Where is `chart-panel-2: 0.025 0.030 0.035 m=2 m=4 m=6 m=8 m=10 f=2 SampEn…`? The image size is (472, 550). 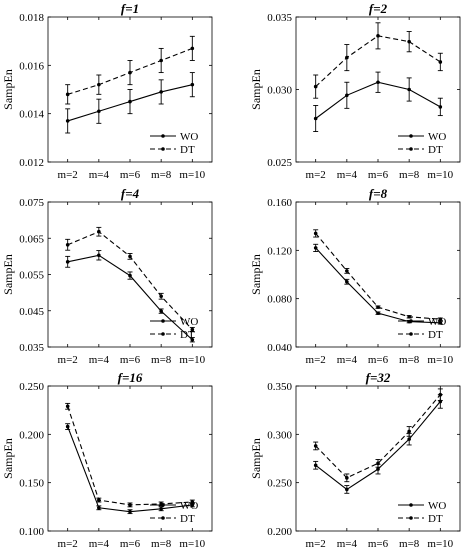 chart-panel-2: 0.025 0.030 0.035 m=2 m=4 m=6 m=8 m=10 f=2 SampEn… is located at coordinates (355, 91).